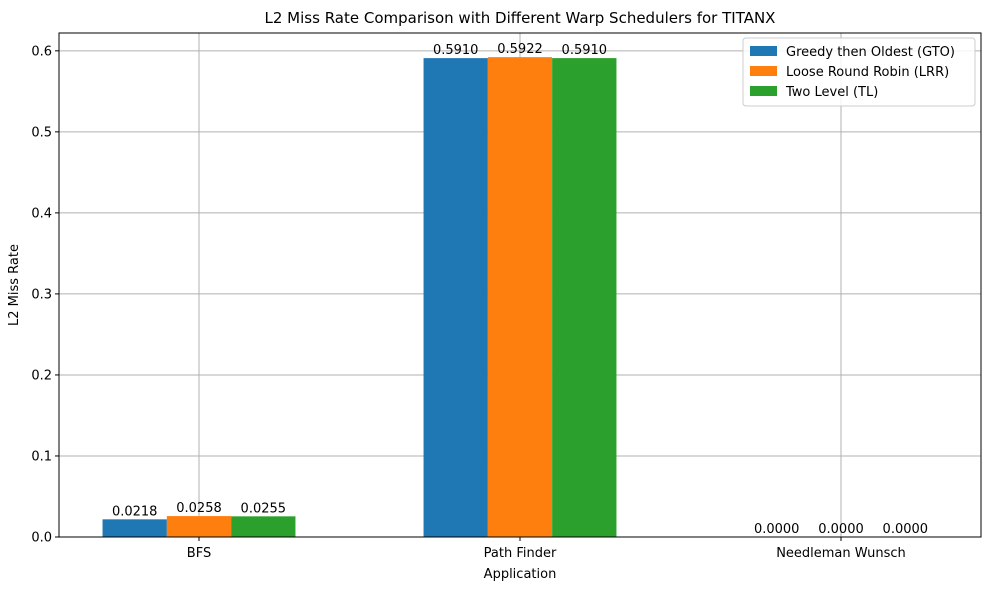  I want to click on legend-label: Two Level (TL), so click(831, 92).